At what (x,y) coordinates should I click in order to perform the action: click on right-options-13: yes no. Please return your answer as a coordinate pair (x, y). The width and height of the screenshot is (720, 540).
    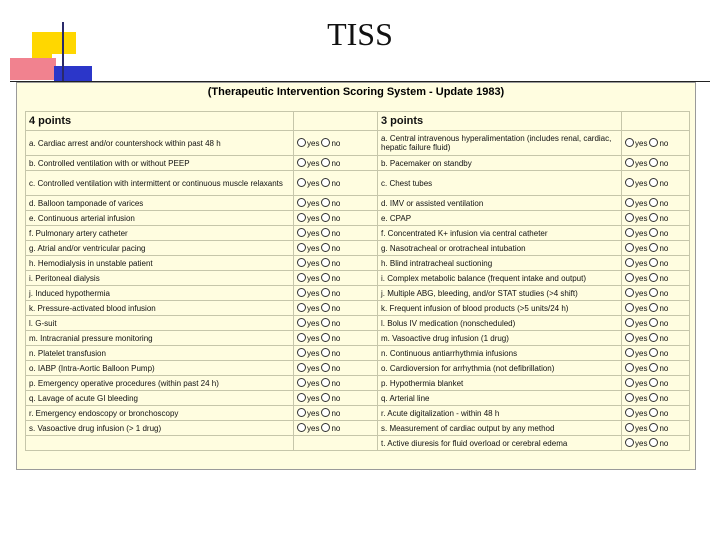
    Looking at the image, I should click on (655, 353).